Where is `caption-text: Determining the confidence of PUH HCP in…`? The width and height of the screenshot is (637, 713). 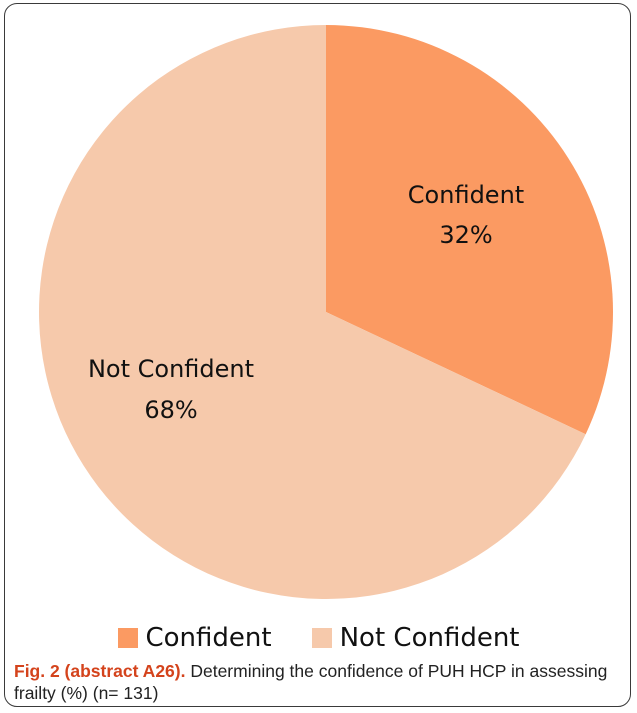 caption-text: Determining the confidence of PUH HCP in… is located at coordinates (311, 682).